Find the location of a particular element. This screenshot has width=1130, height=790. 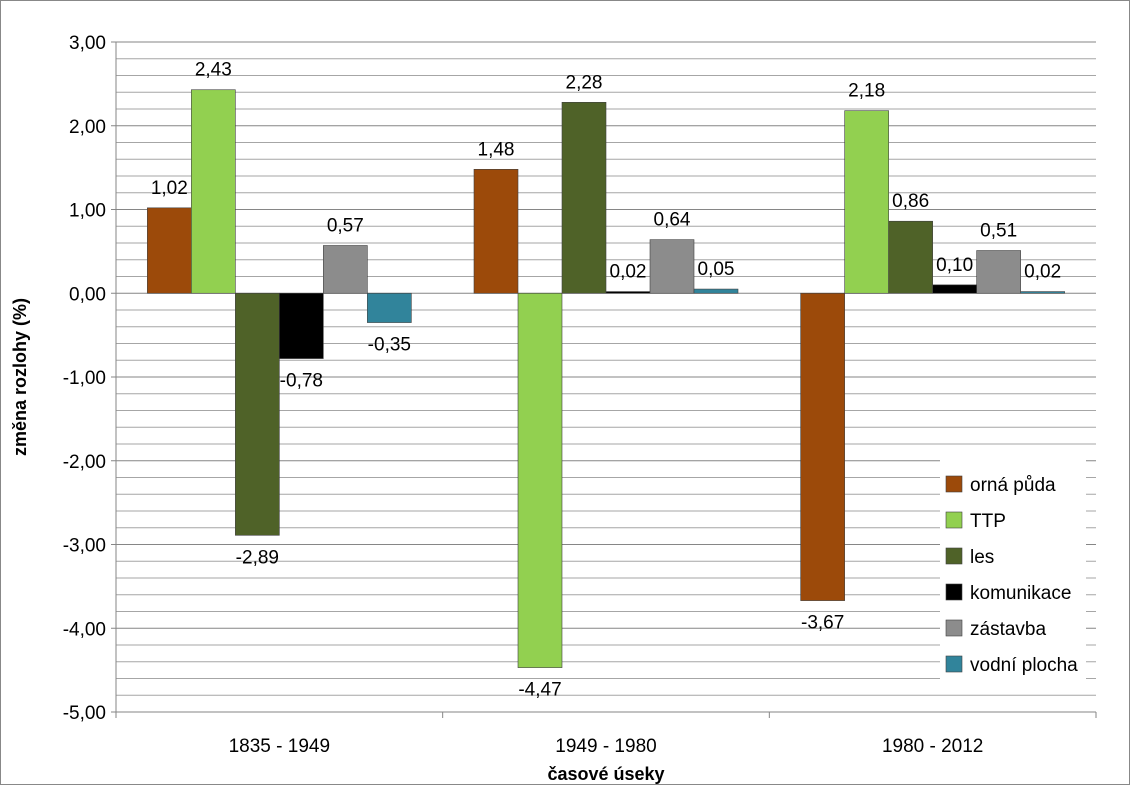

legend-entry: TTP is located at coordinates (988, 521).